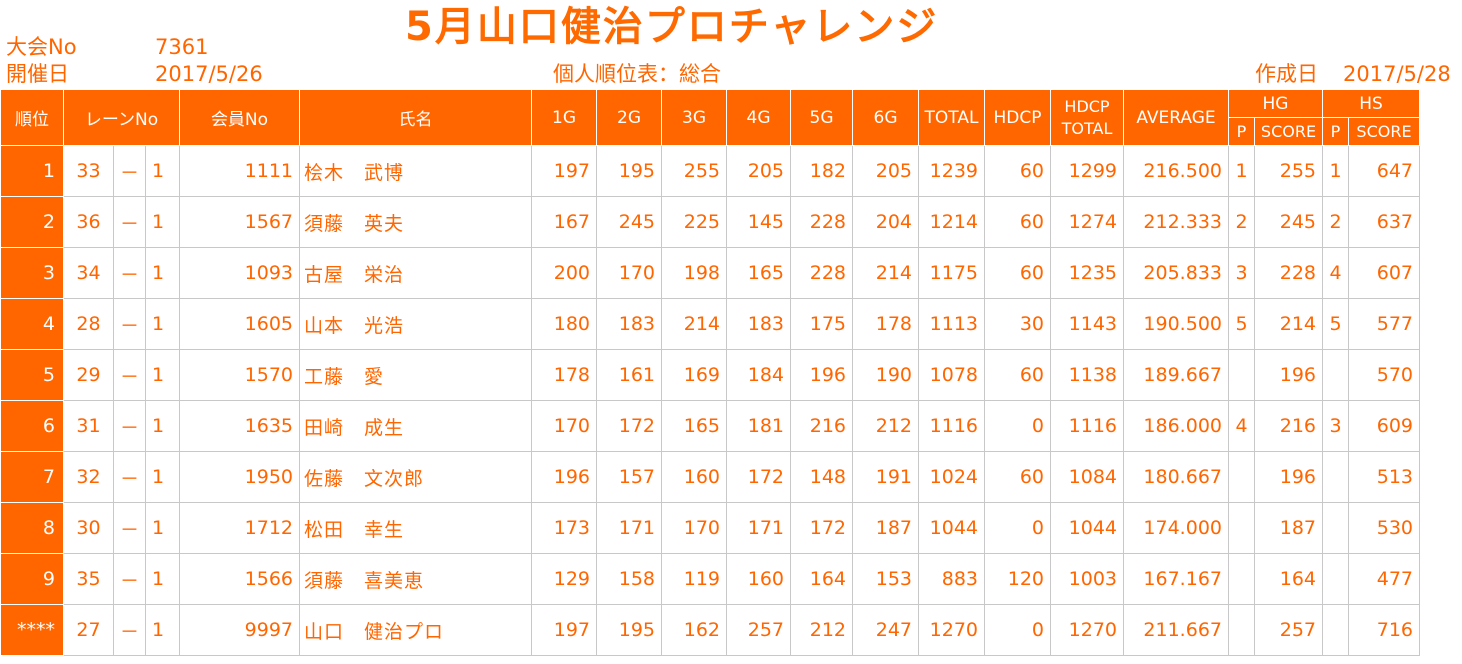  Describe the element at coordinates (182, 47) in the screenshot. I see `event-no-value: 7361` at that location.